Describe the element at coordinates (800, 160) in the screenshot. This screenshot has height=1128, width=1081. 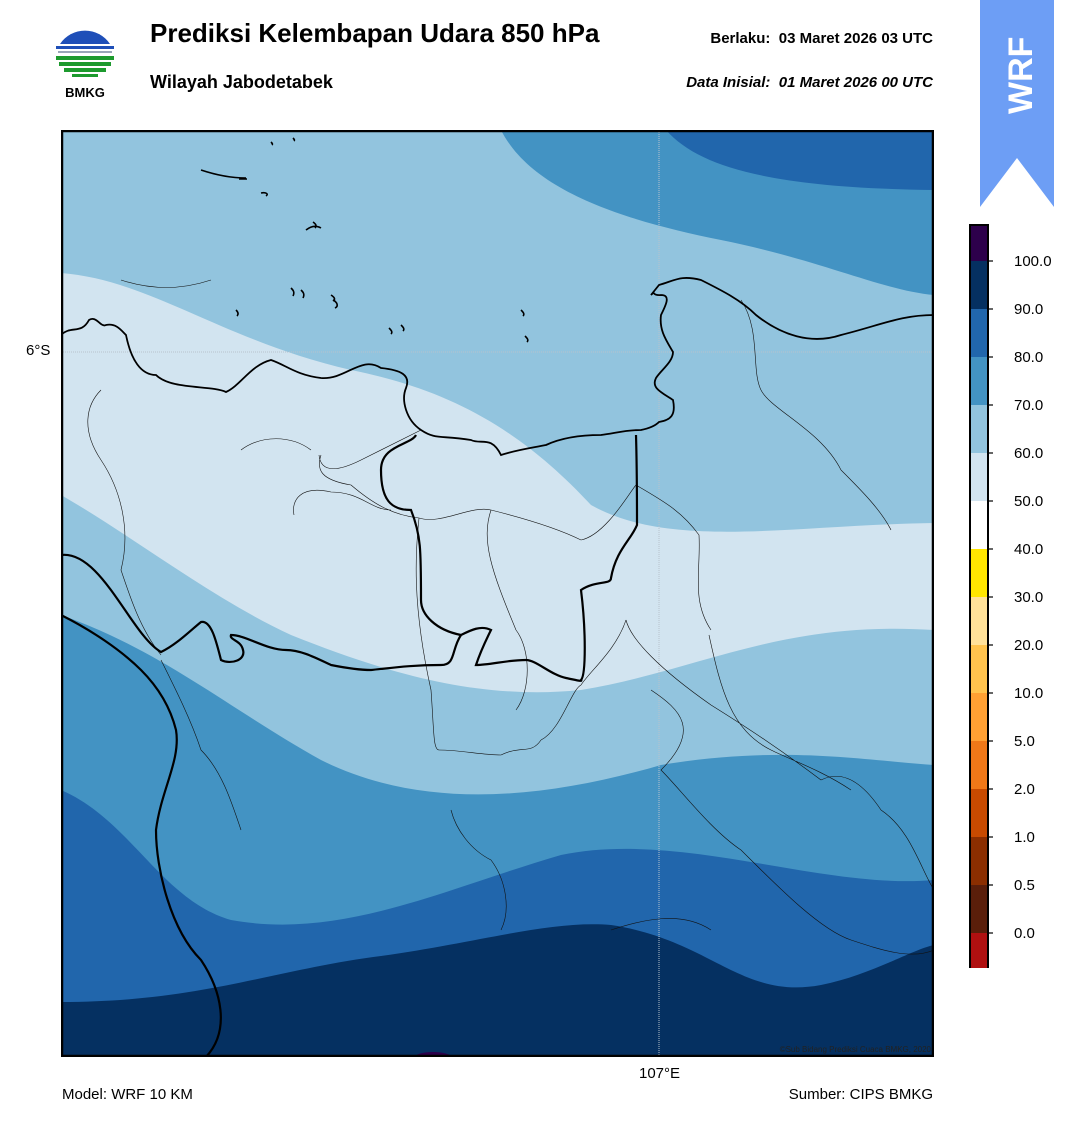
I see `band-80-90-top` at that location.